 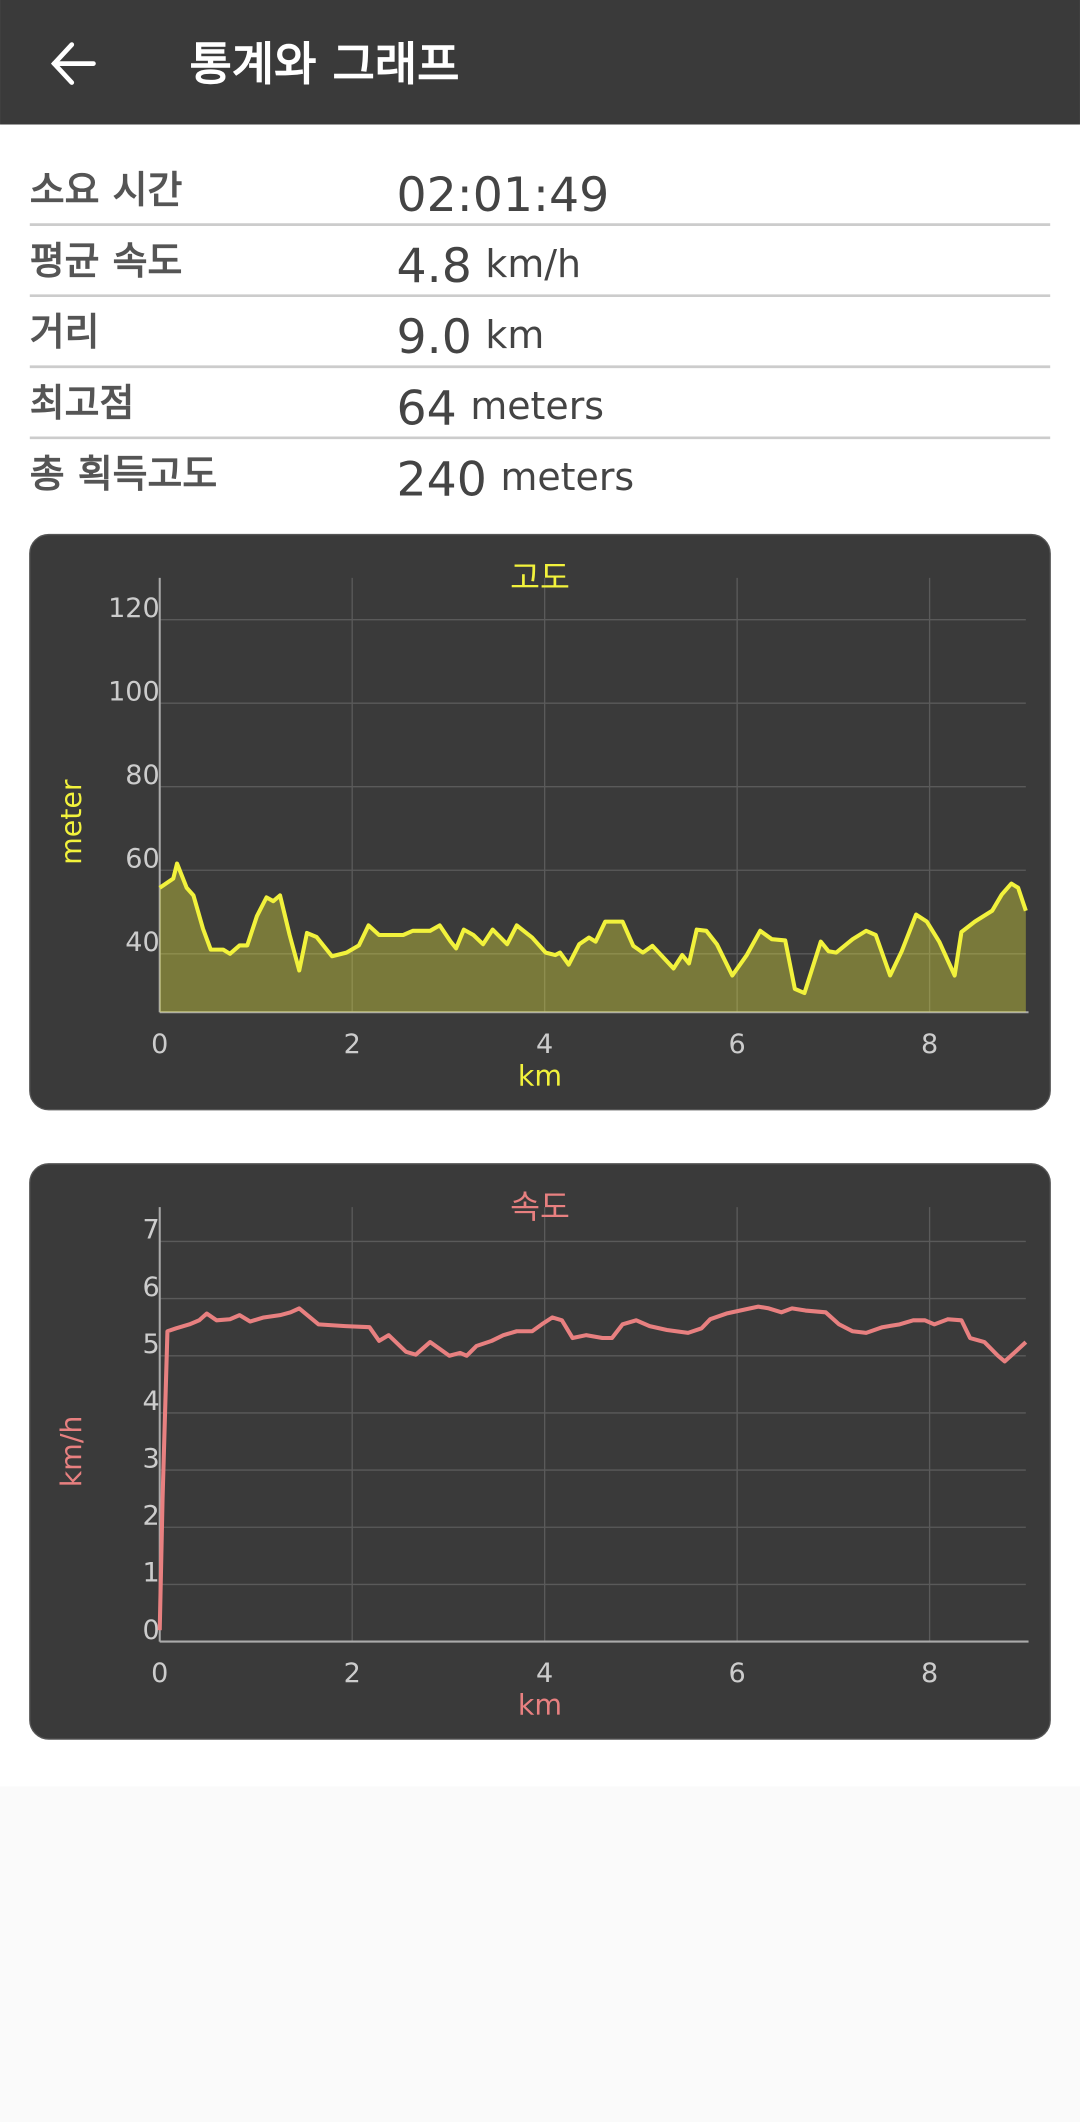 I want to click on stat-value: 4.8, so click(x=434, y=266).